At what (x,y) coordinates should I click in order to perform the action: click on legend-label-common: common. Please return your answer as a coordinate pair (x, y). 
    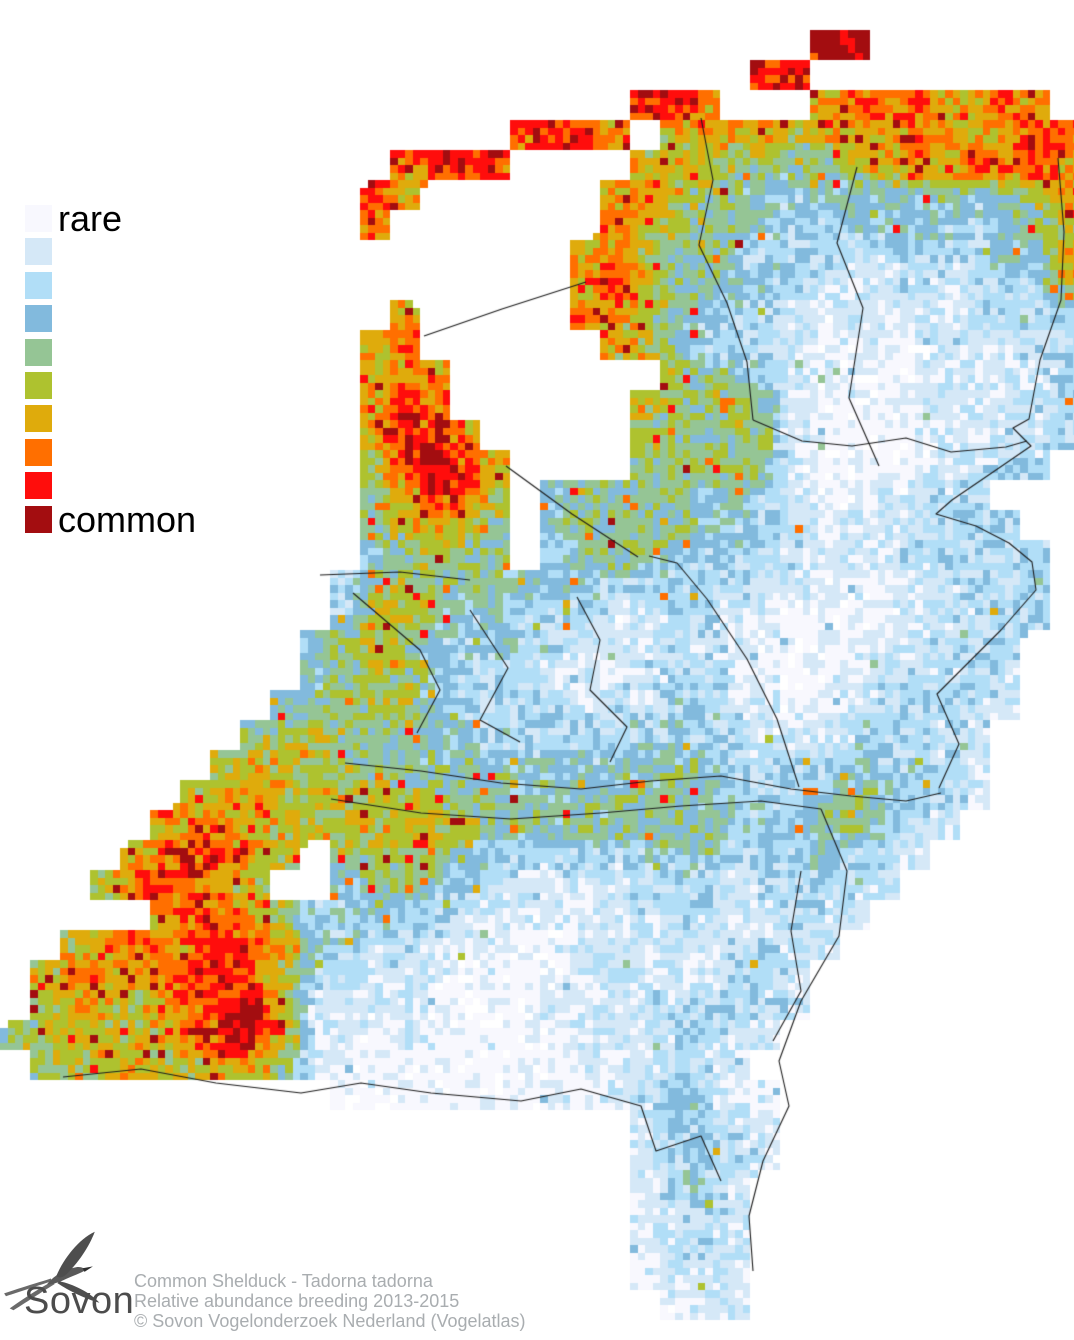
    Looking at the image, I should click on (127, 519).